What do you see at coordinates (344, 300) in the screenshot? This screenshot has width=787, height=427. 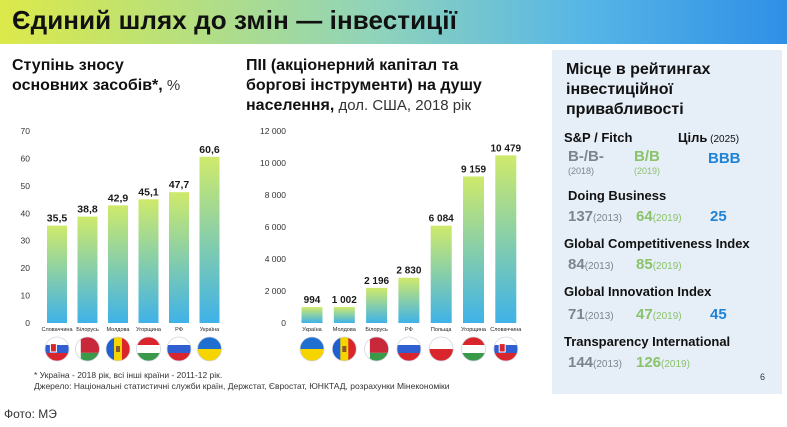 I see `data-label: 1 002` at bounding box center [344, 300].